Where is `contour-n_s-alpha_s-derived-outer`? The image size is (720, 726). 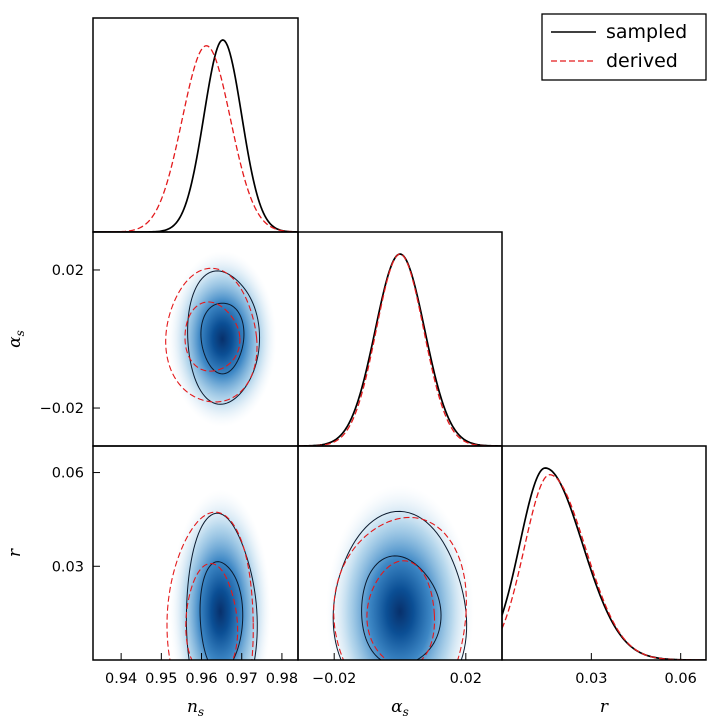 contour-n_s-alpha_s-derived-outer is located at coordinates (211, 335).